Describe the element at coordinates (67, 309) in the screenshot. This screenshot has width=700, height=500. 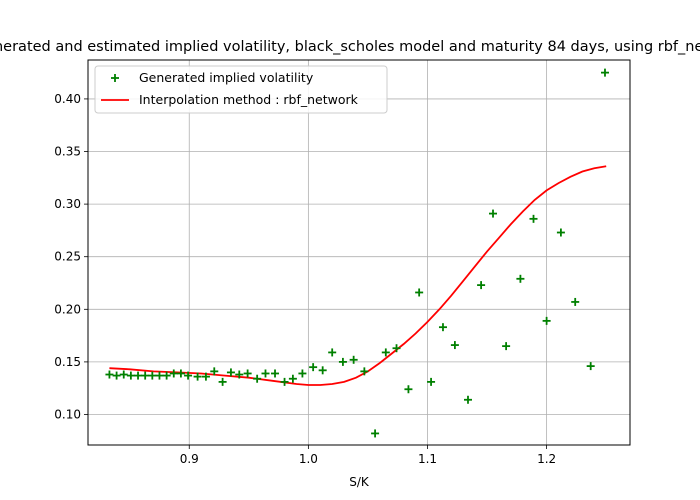
I see `y-tick-label: 0.20` at that location.